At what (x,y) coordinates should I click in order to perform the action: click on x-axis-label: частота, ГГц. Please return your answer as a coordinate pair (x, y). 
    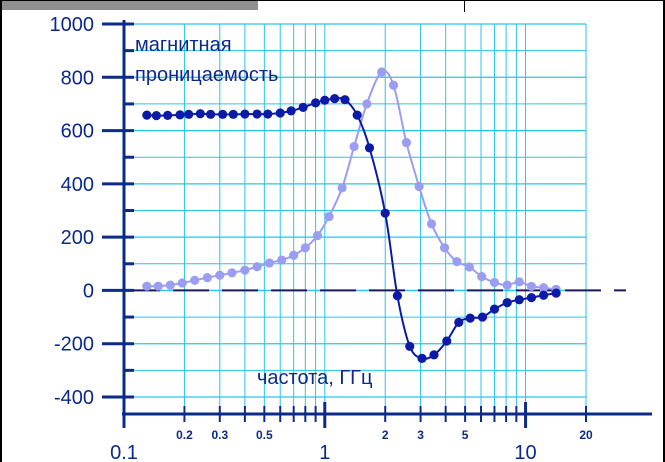
    Looking at the image, I should click on (314, 378).